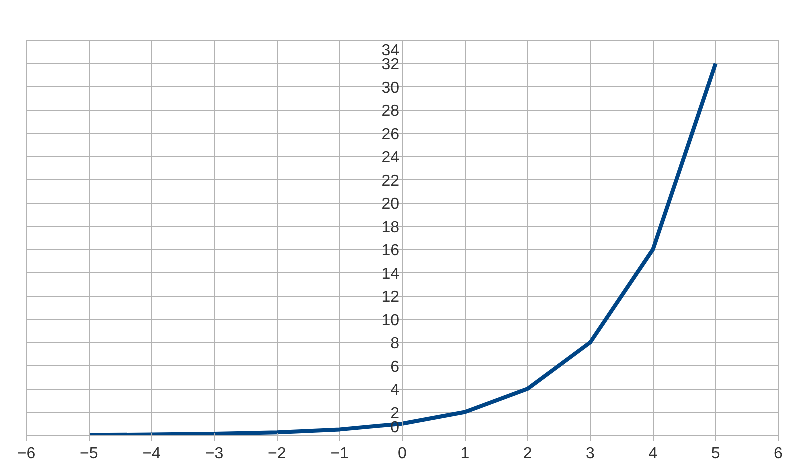 This screenshot has width=802, height=475. I want to click on y-tick-label: 12, so click(391, 297).